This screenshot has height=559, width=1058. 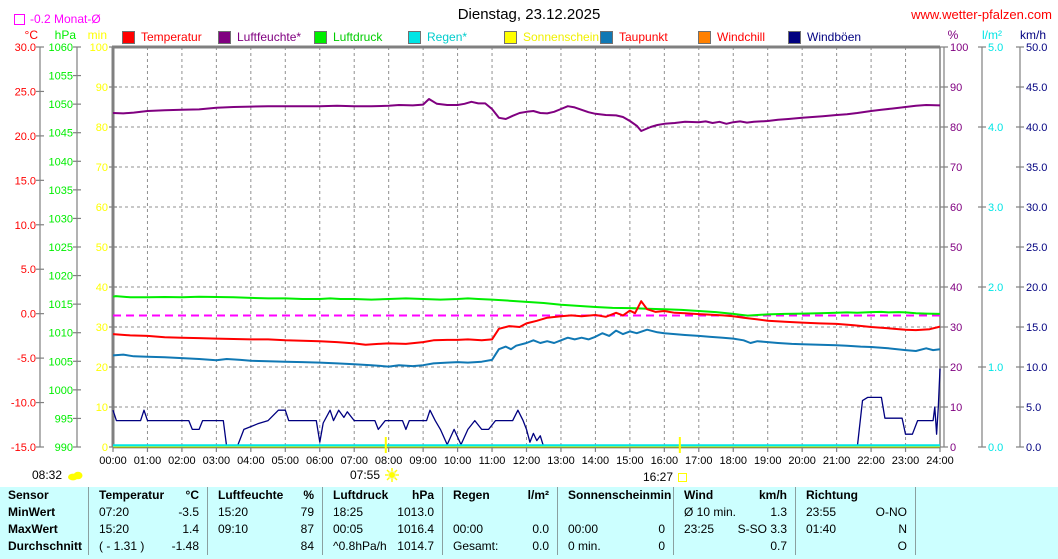 What do you see at coordinates (61, 77) in the screenshot?
I see `axis-tick-label: 1055` at bounding box center [61, 77].